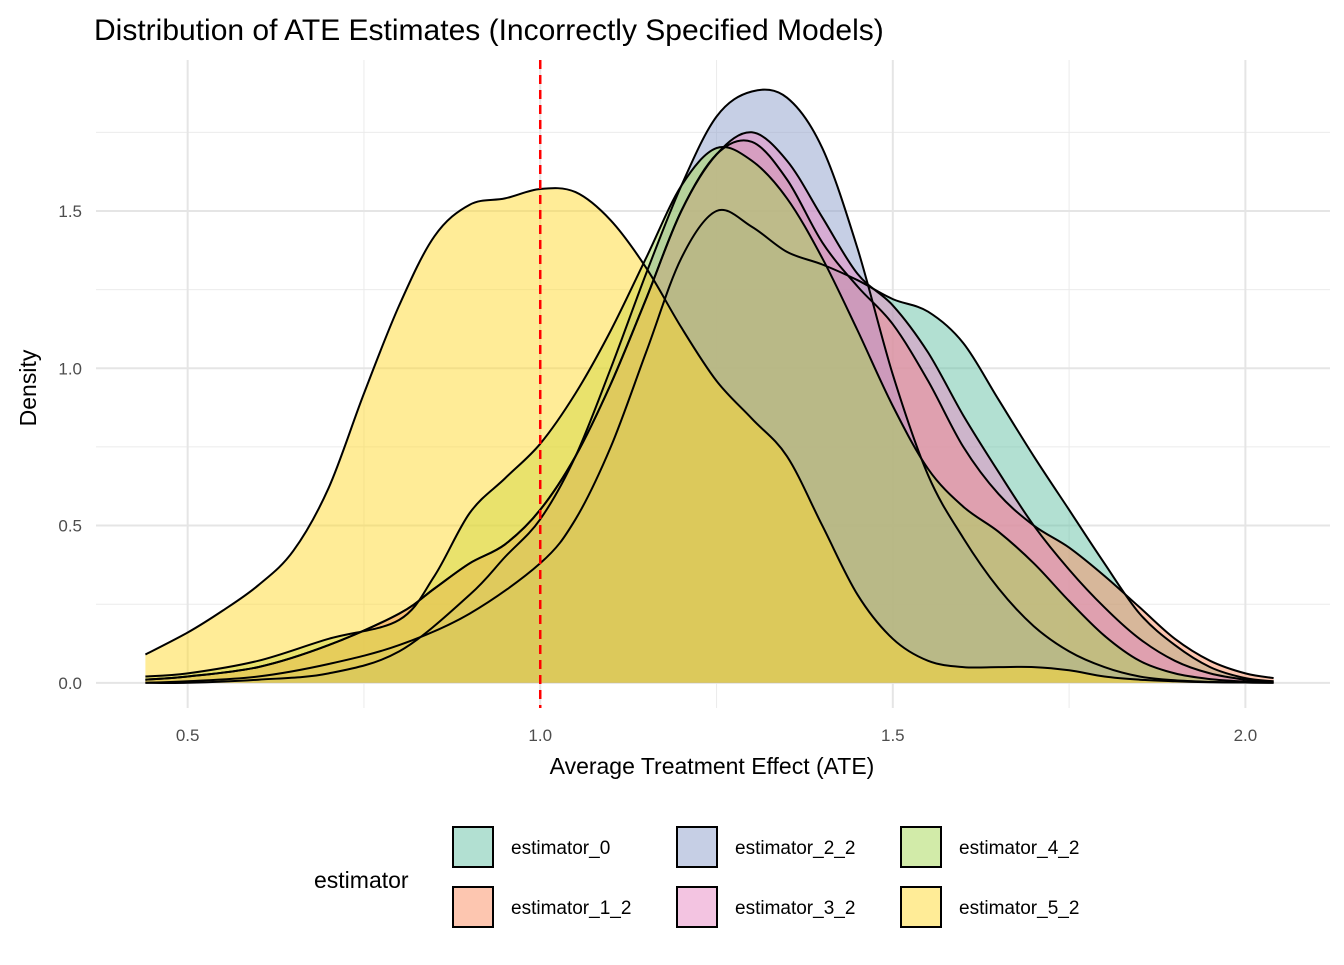 Image resolution: width=1344 pixels, height=965 pixels. What do you see at coordinates (795, 908) in the screenshot?
I see `legend-label-estimator_3_2: estimator_3_2` at bounding box center [795, 908].